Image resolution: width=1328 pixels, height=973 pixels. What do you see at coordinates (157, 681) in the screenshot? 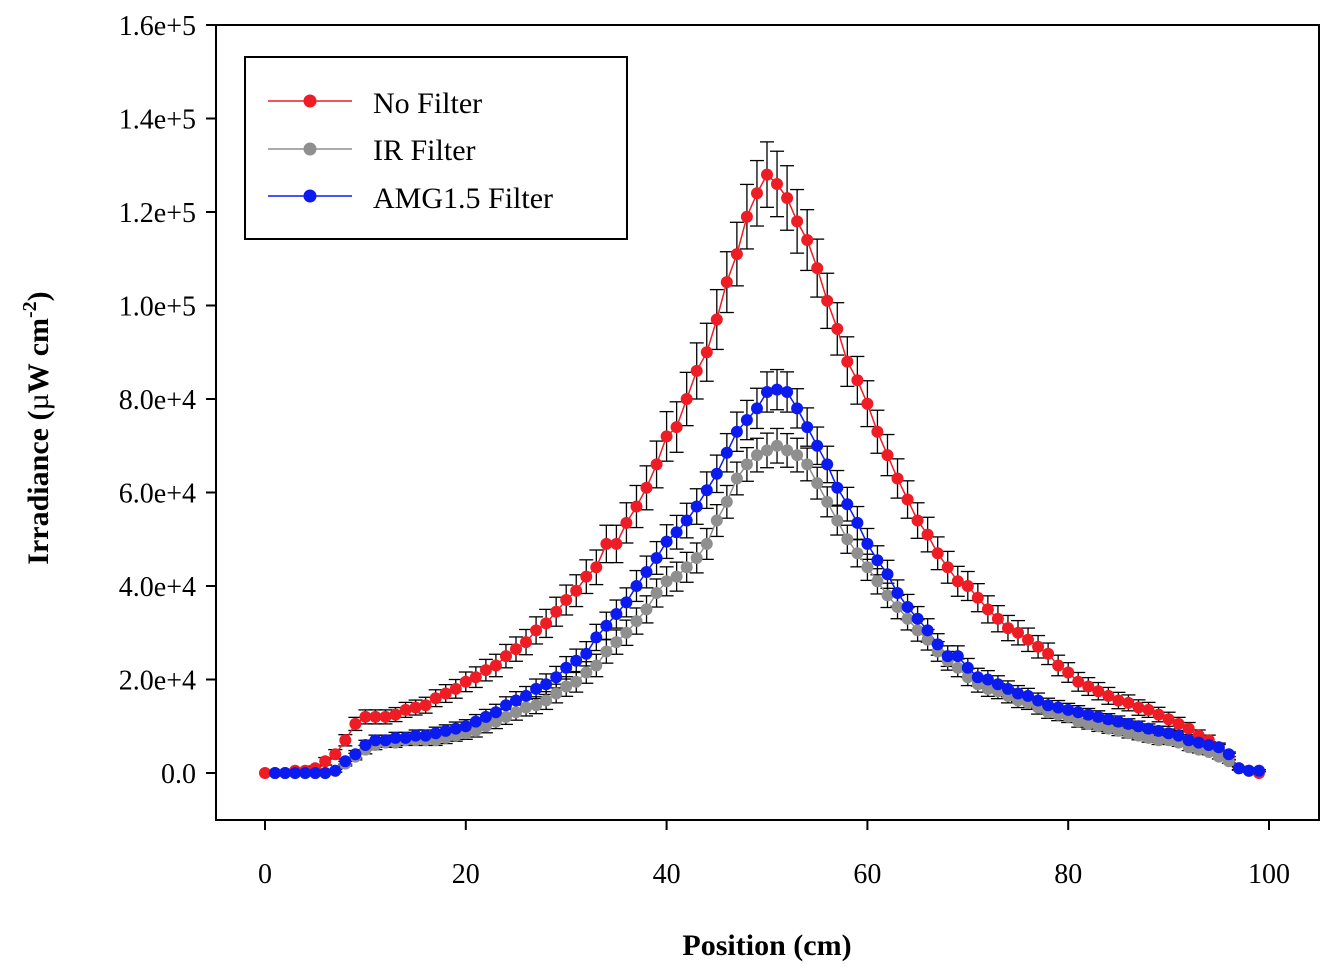
I see `y-tick-label: 2.0e+4` at bounding box center [157, 681].